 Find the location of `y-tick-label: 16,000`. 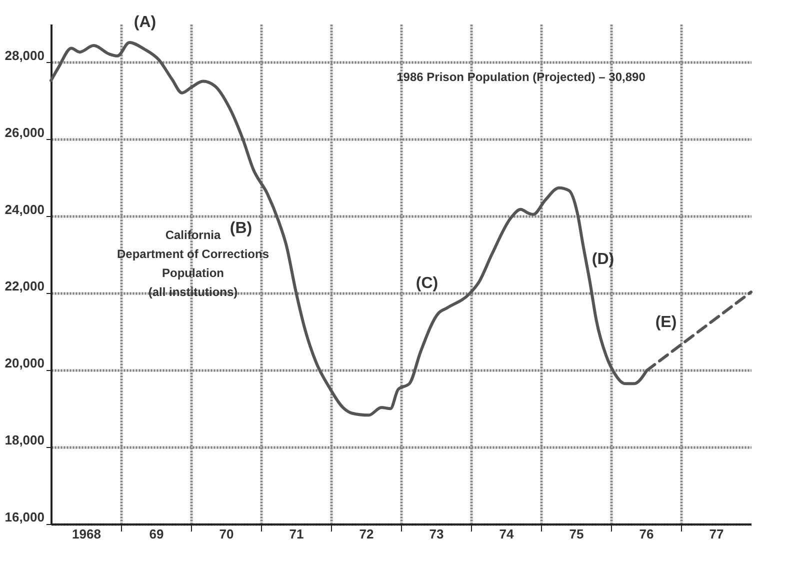

y-tick-label: 16,000 is located at coordinates (24, 517).